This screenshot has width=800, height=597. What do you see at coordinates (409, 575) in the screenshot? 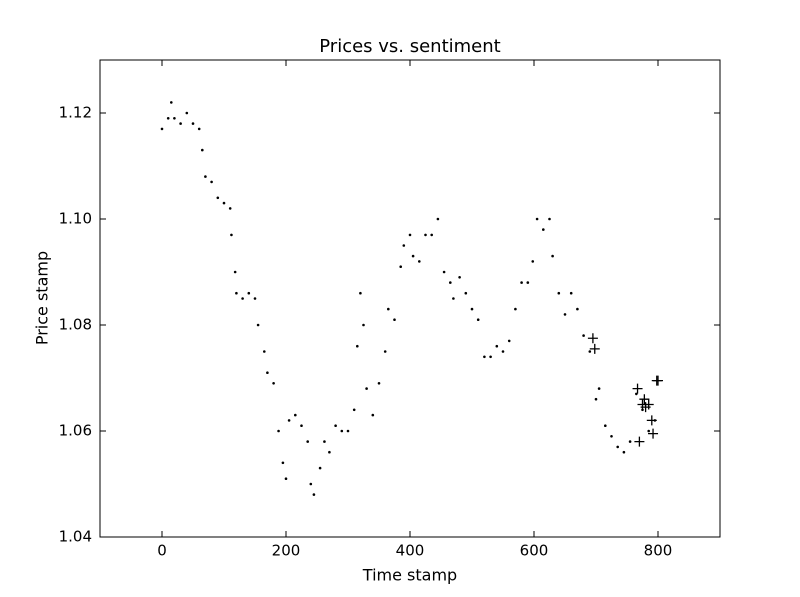
I see `x-axis-label: Time stamp` at bounding box center [409, 575].